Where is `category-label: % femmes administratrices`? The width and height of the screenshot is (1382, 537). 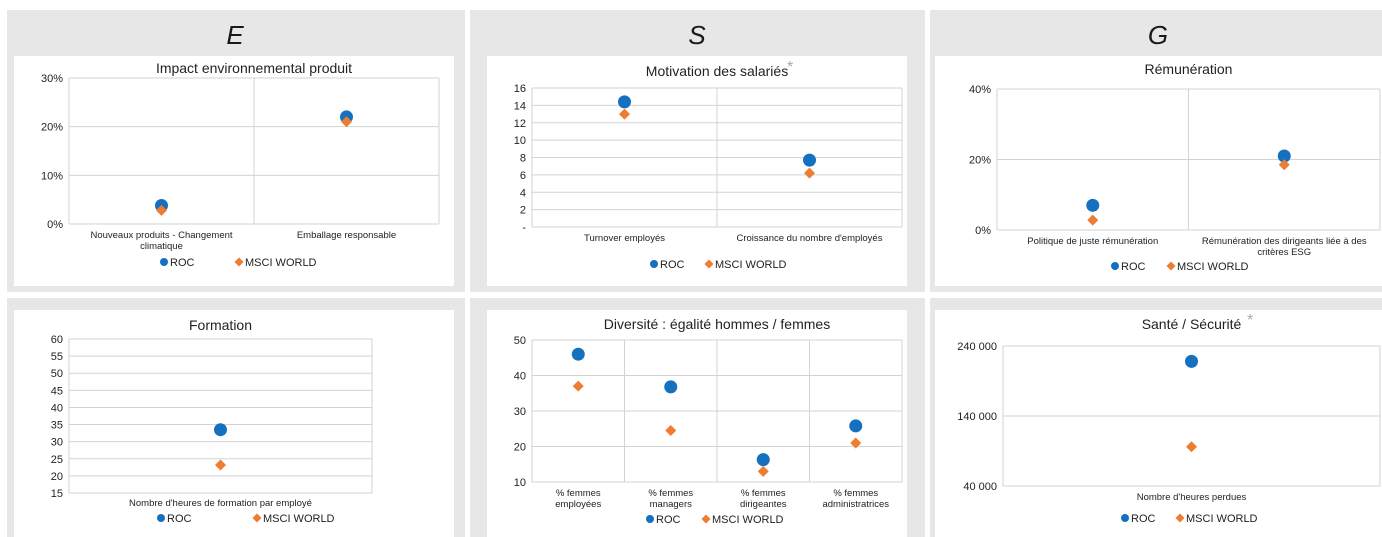 category-label: % femmes administratrices is located at coordinates (855, 499).